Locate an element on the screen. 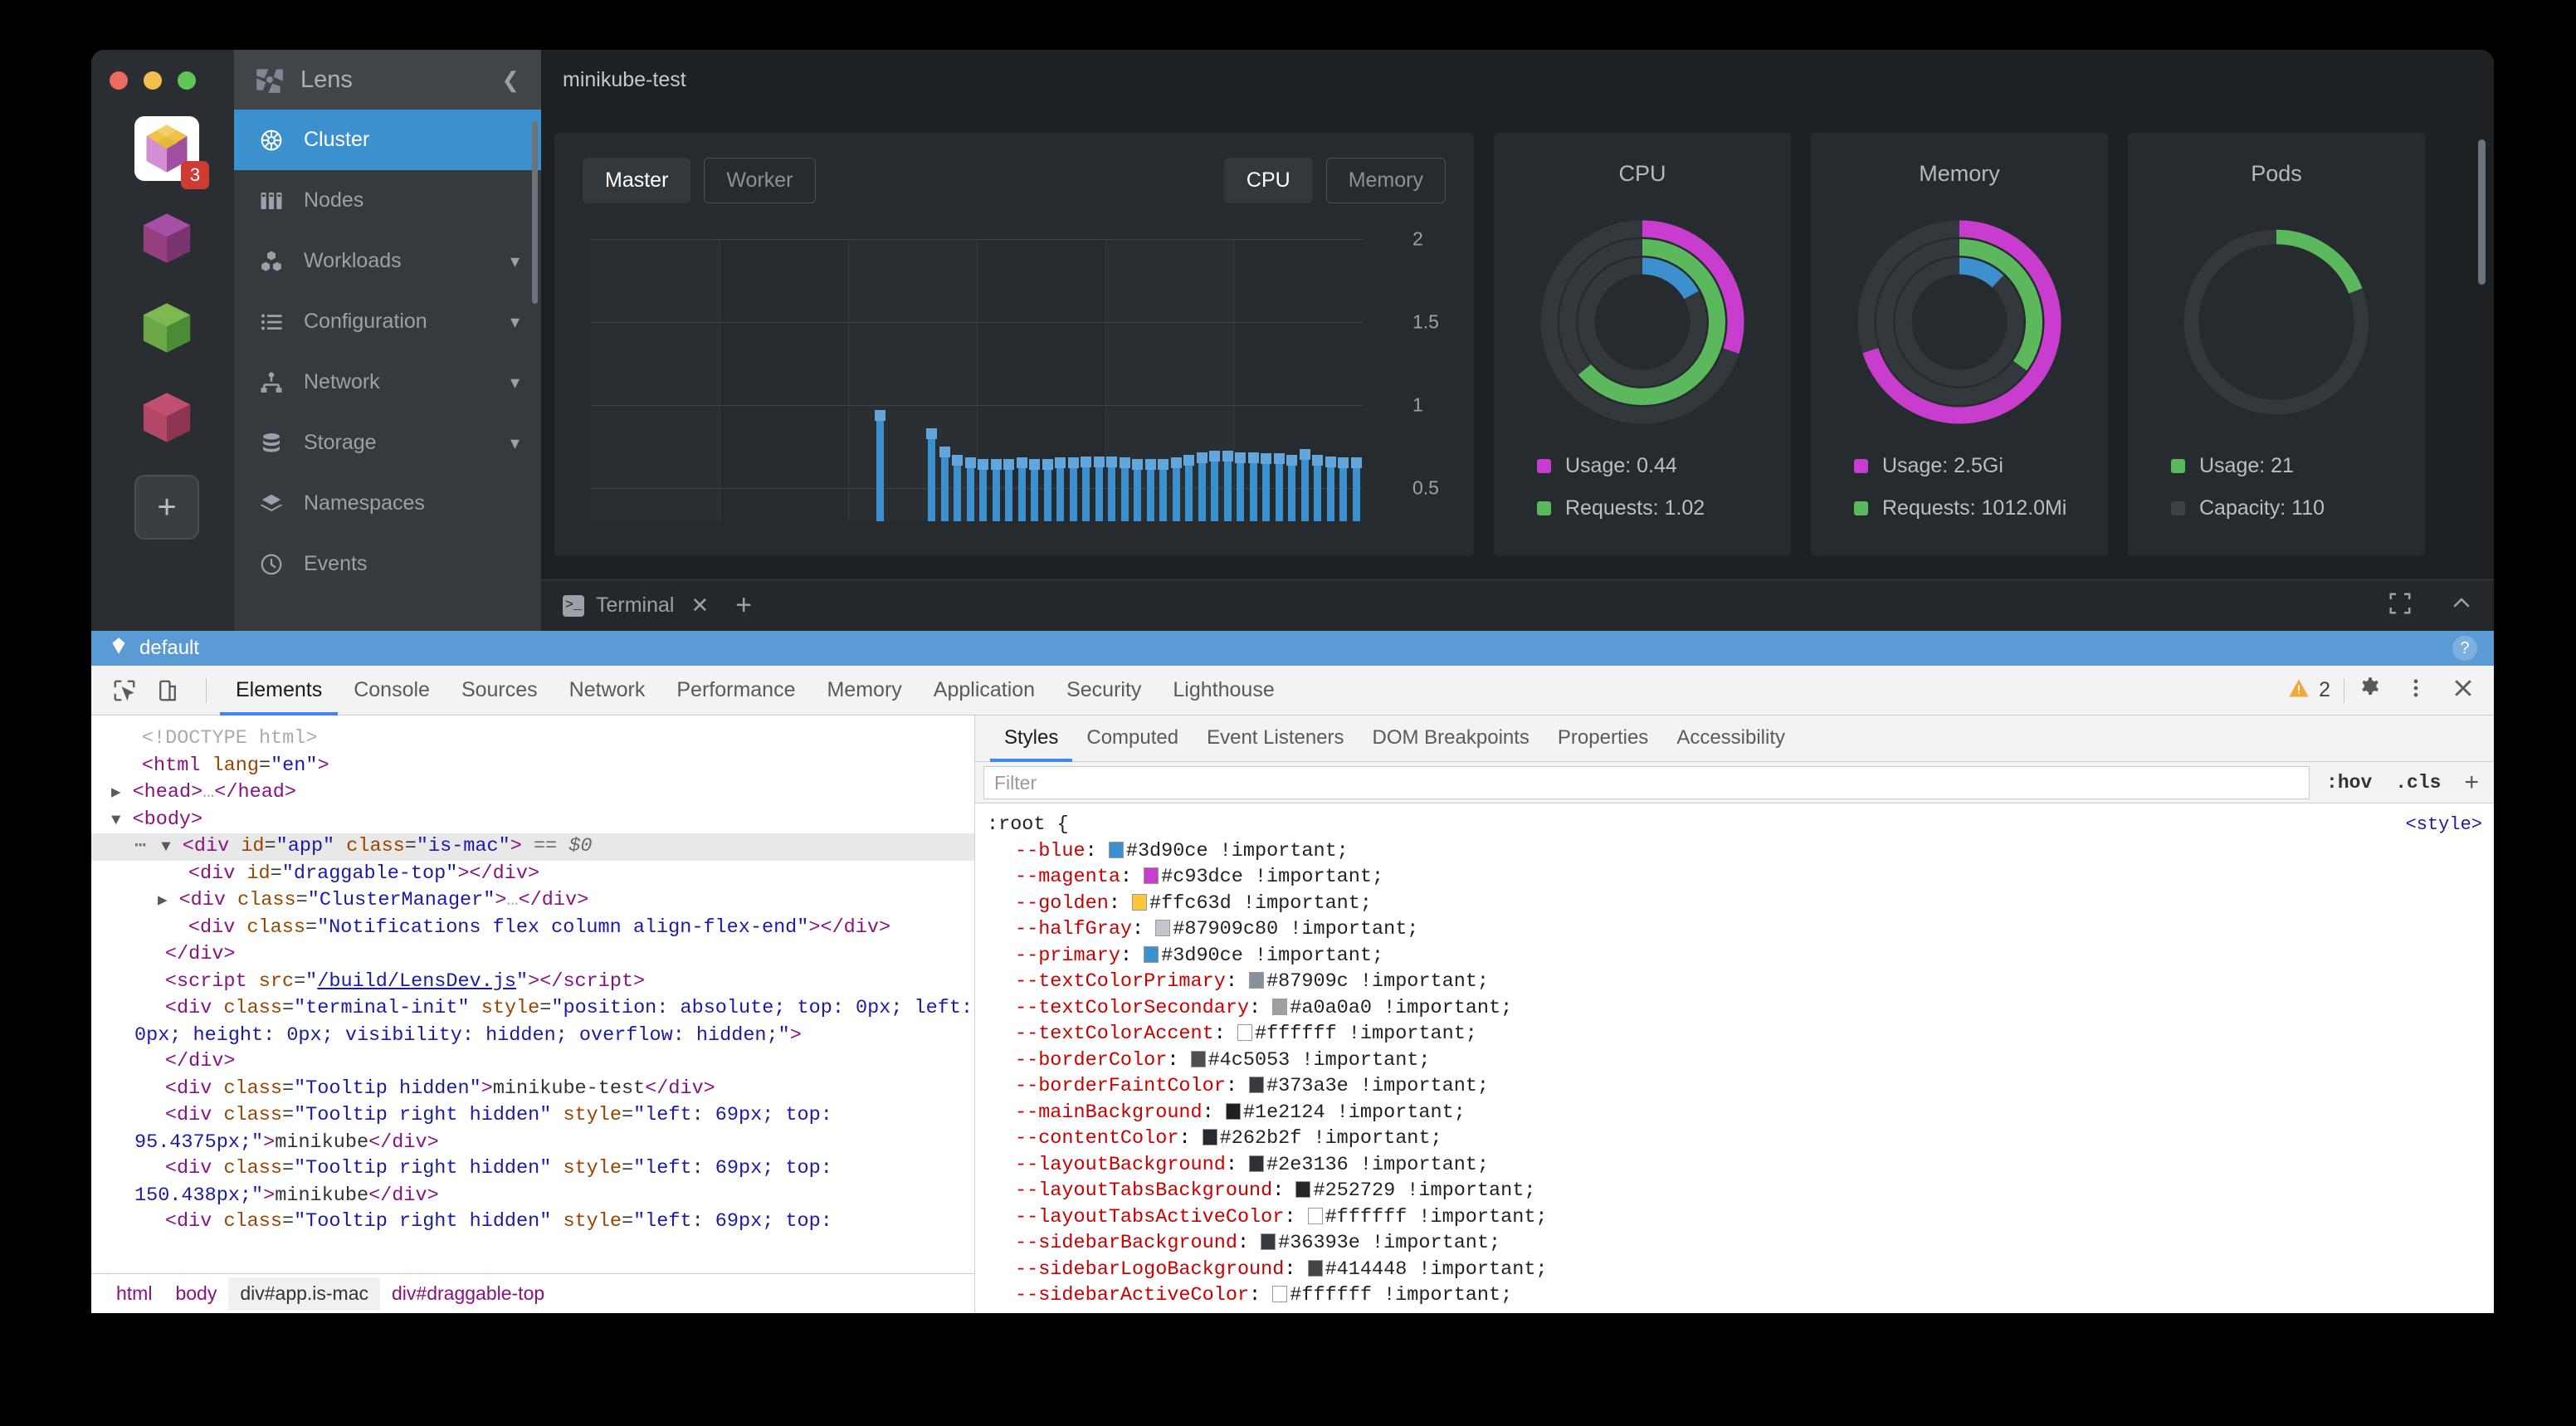 The image size is (2576, 1426). style-declaration: --borderColor: #4c5053 !important; is located at coordinates (1223, 1060).